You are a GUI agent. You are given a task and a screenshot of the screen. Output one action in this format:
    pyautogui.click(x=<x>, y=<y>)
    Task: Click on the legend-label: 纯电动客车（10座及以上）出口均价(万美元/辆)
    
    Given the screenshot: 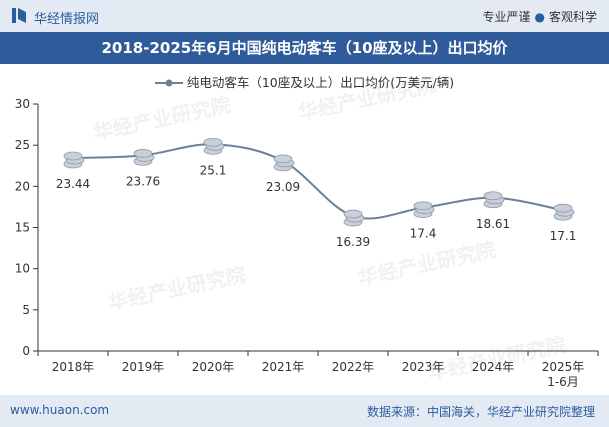 What is the action you would take?
    pyautogui.click(x=320, y=82)
    